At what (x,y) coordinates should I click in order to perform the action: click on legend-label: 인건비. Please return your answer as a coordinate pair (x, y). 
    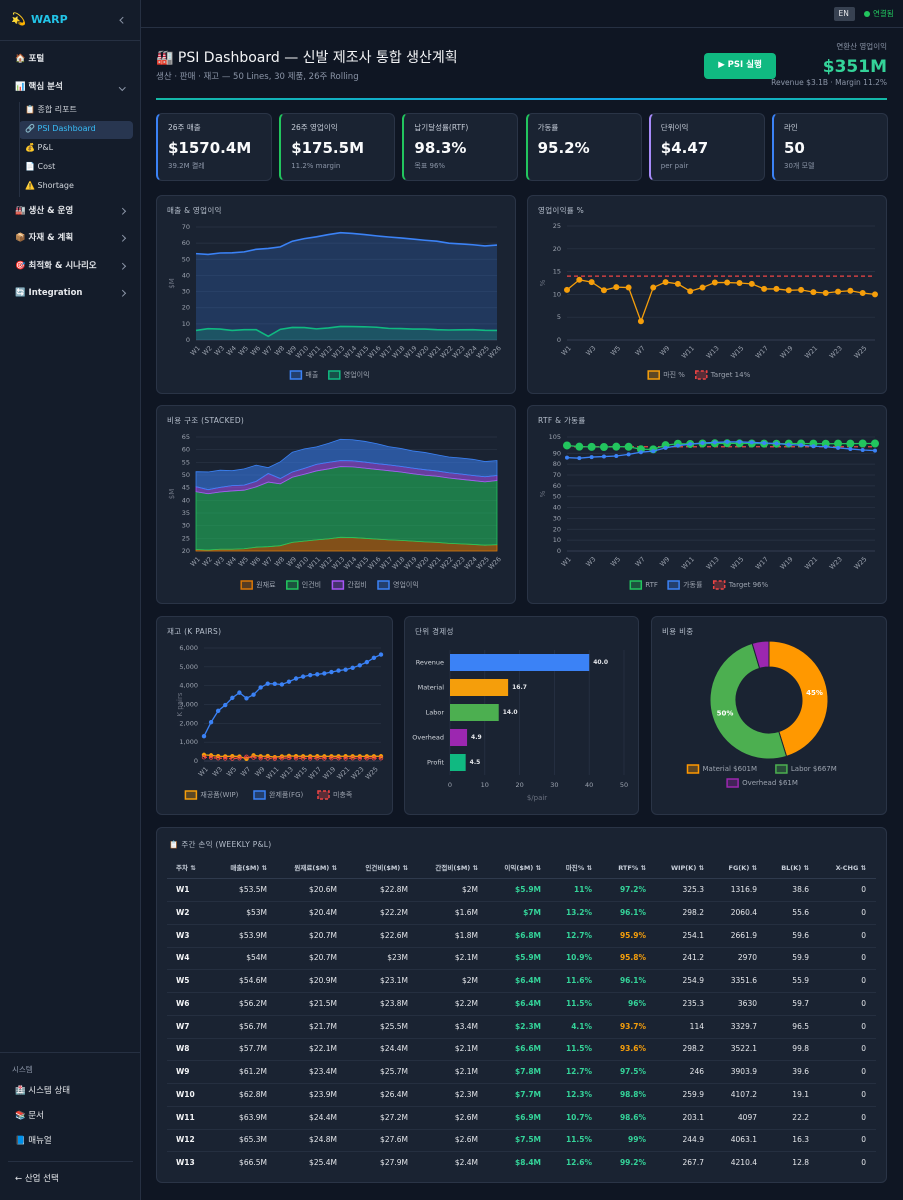
    Looking at the image, I should click on (311, 584).